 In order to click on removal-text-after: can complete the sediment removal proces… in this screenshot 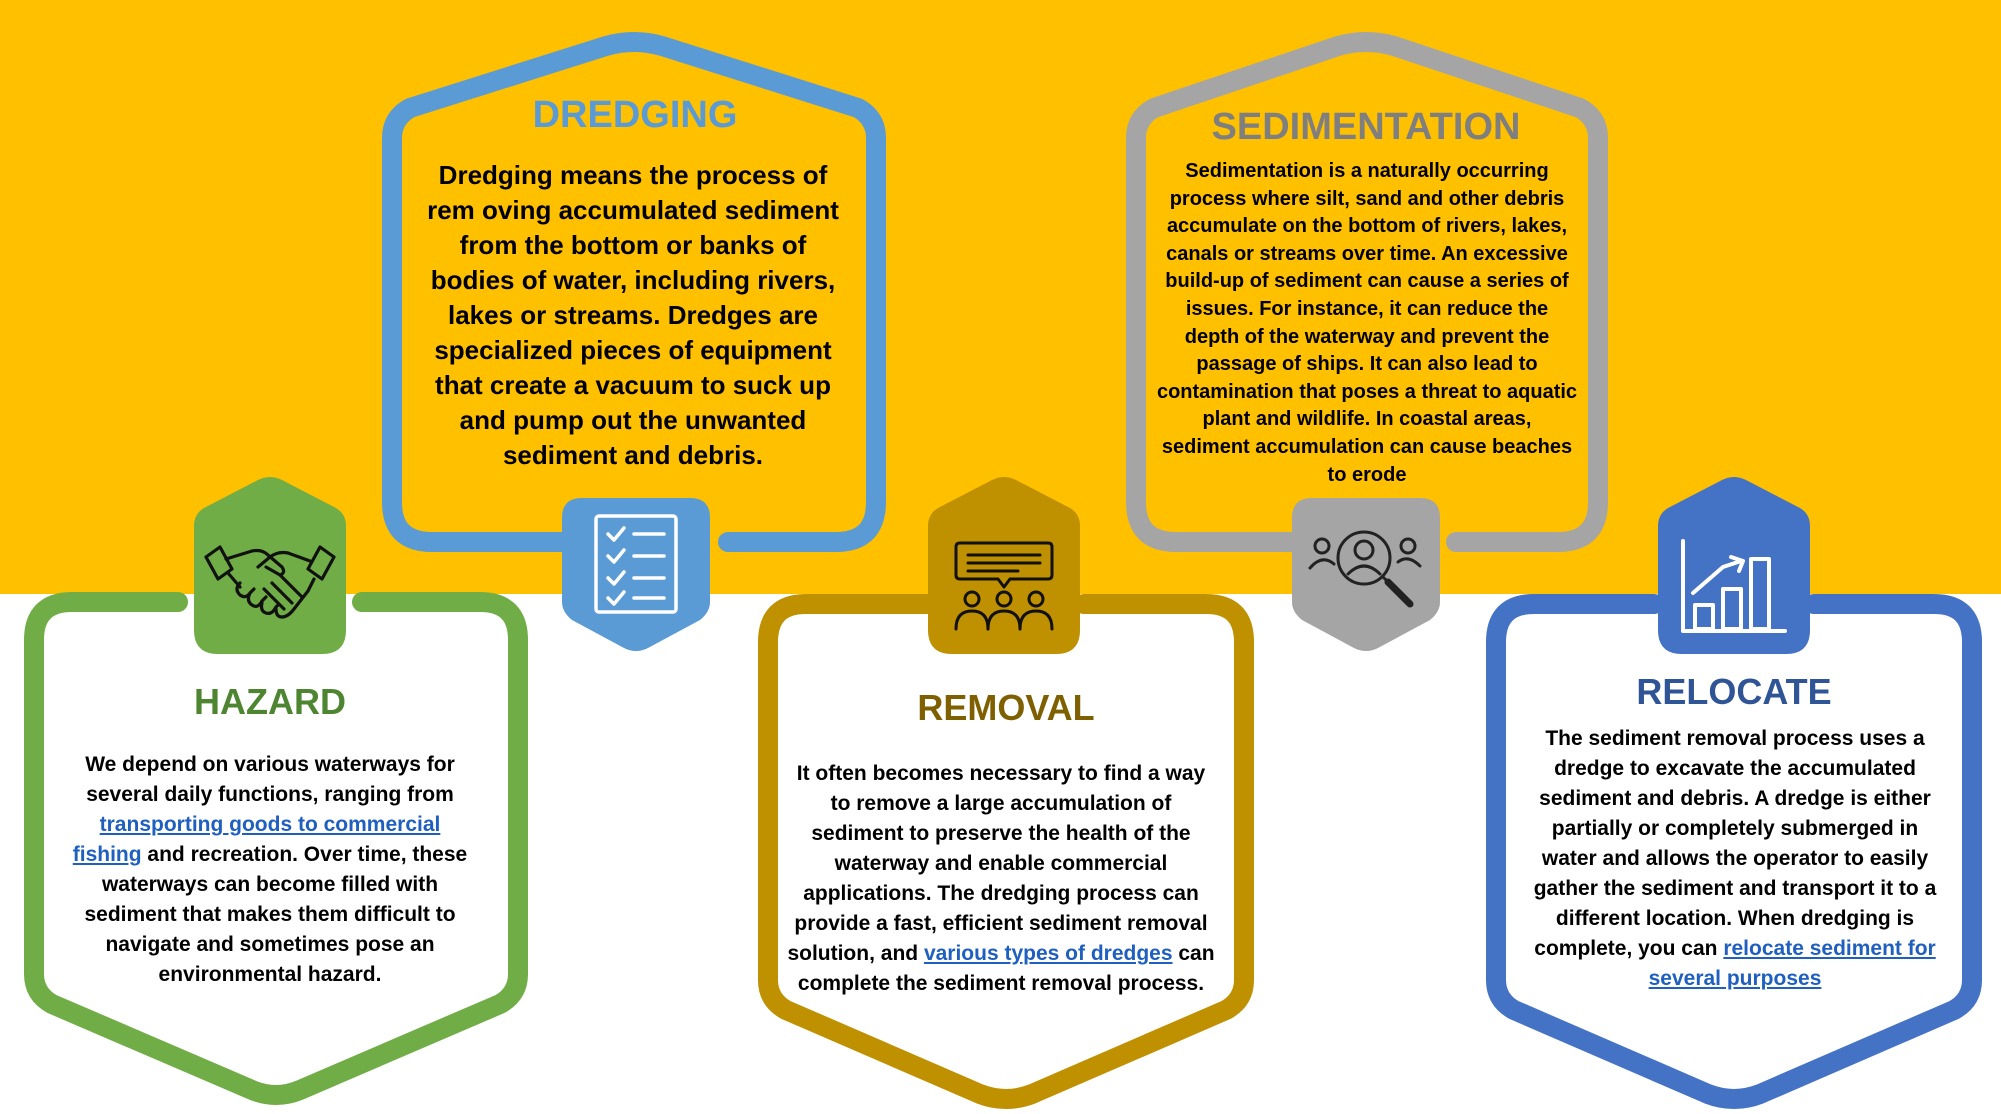, I will do `click(1006, 968)`.